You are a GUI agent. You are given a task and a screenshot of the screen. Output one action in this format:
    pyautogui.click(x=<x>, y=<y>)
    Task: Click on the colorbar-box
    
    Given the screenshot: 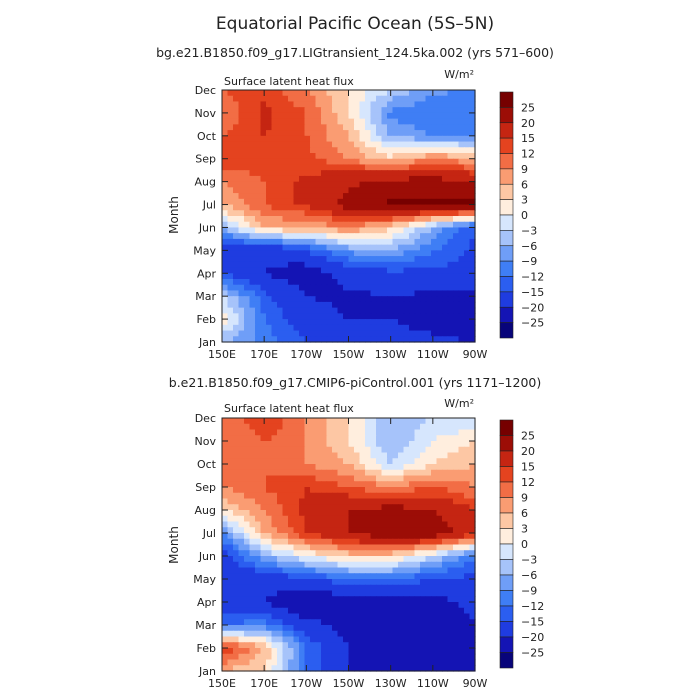 What is the action you would take?
    pyautogui.click(x=506, y=567)
    